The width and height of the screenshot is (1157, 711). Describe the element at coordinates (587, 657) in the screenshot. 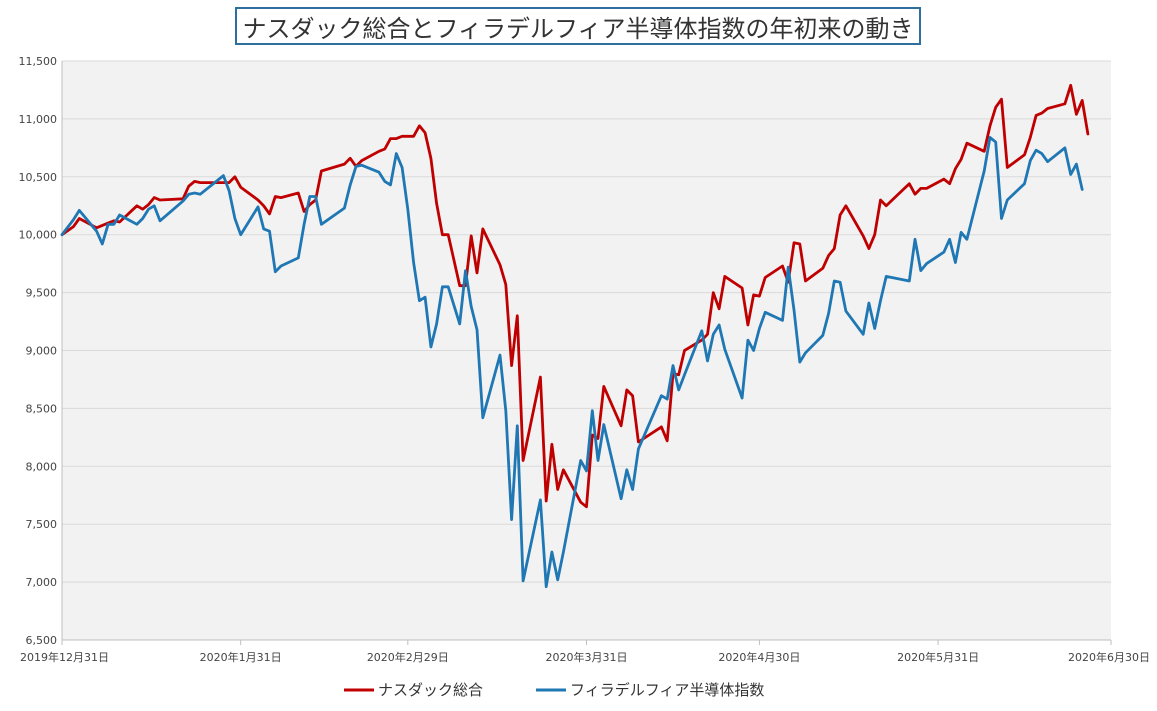

I see `x-tick-label: 2020年3月31日` at that location.